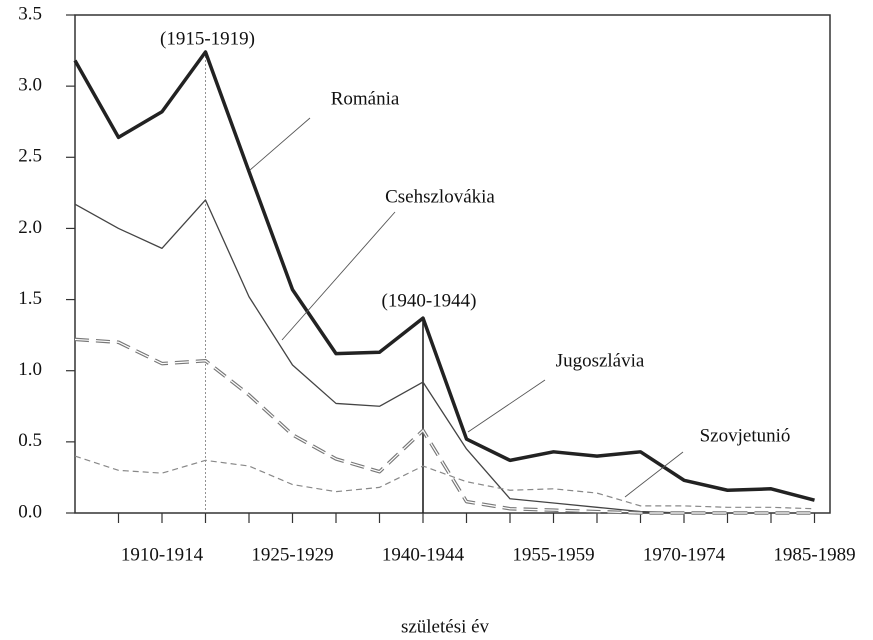 The height and width of the screenshot is (640, 873). Describe the element at coordinates (429, 300) in the screenshot. I see `annotation: (1940-1944)` at that location.